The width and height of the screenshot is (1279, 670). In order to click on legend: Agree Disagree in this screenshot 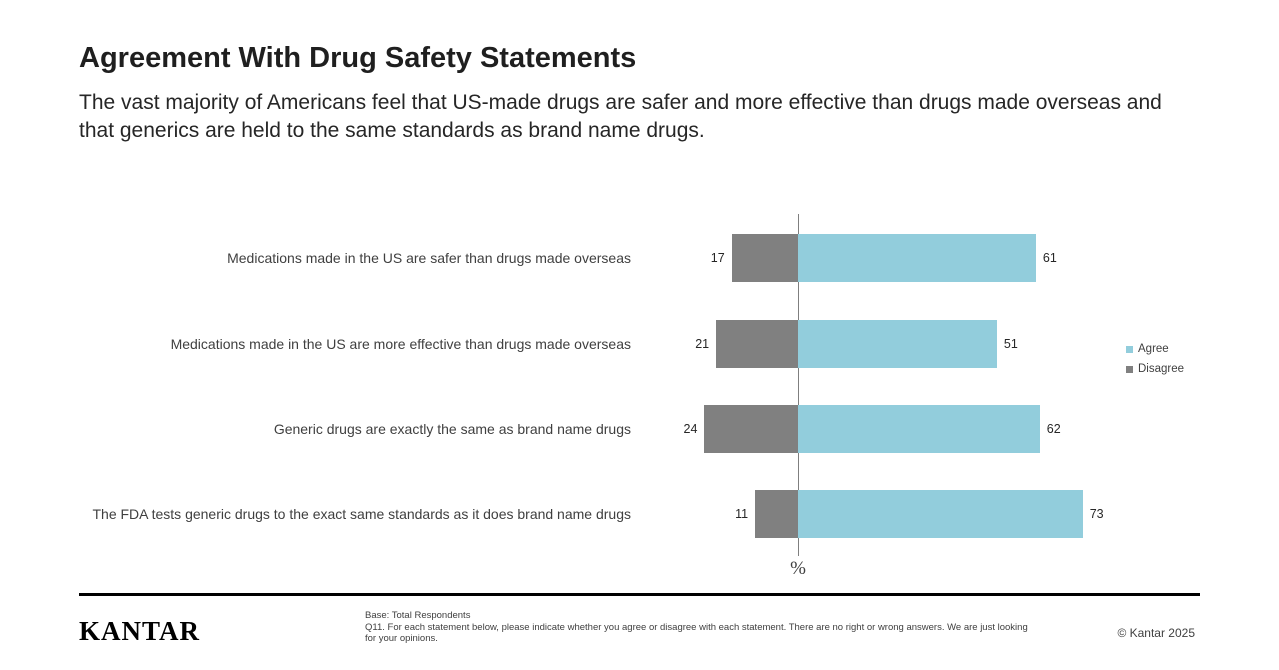, I will do `click(1155, 363)`.